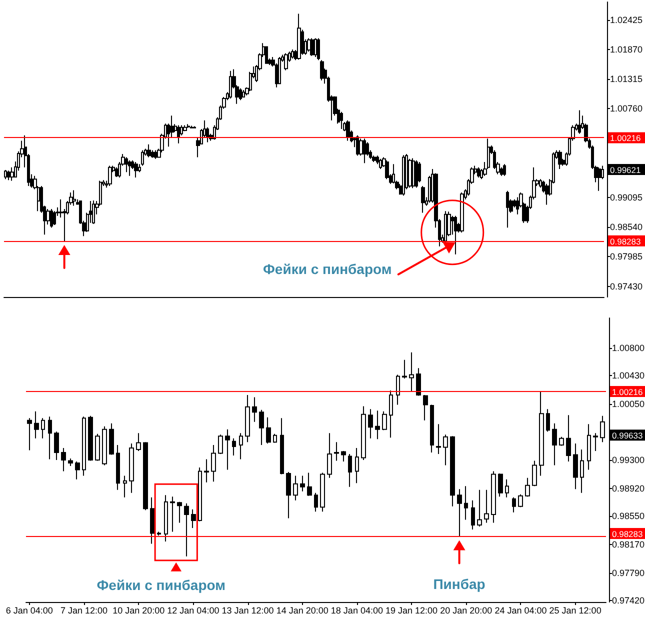 This screenshot has width=645, height=621. Describe the element at coordinates (626, 19) in the screenshot. I see `y-tick-label: 1.02425` at that location.